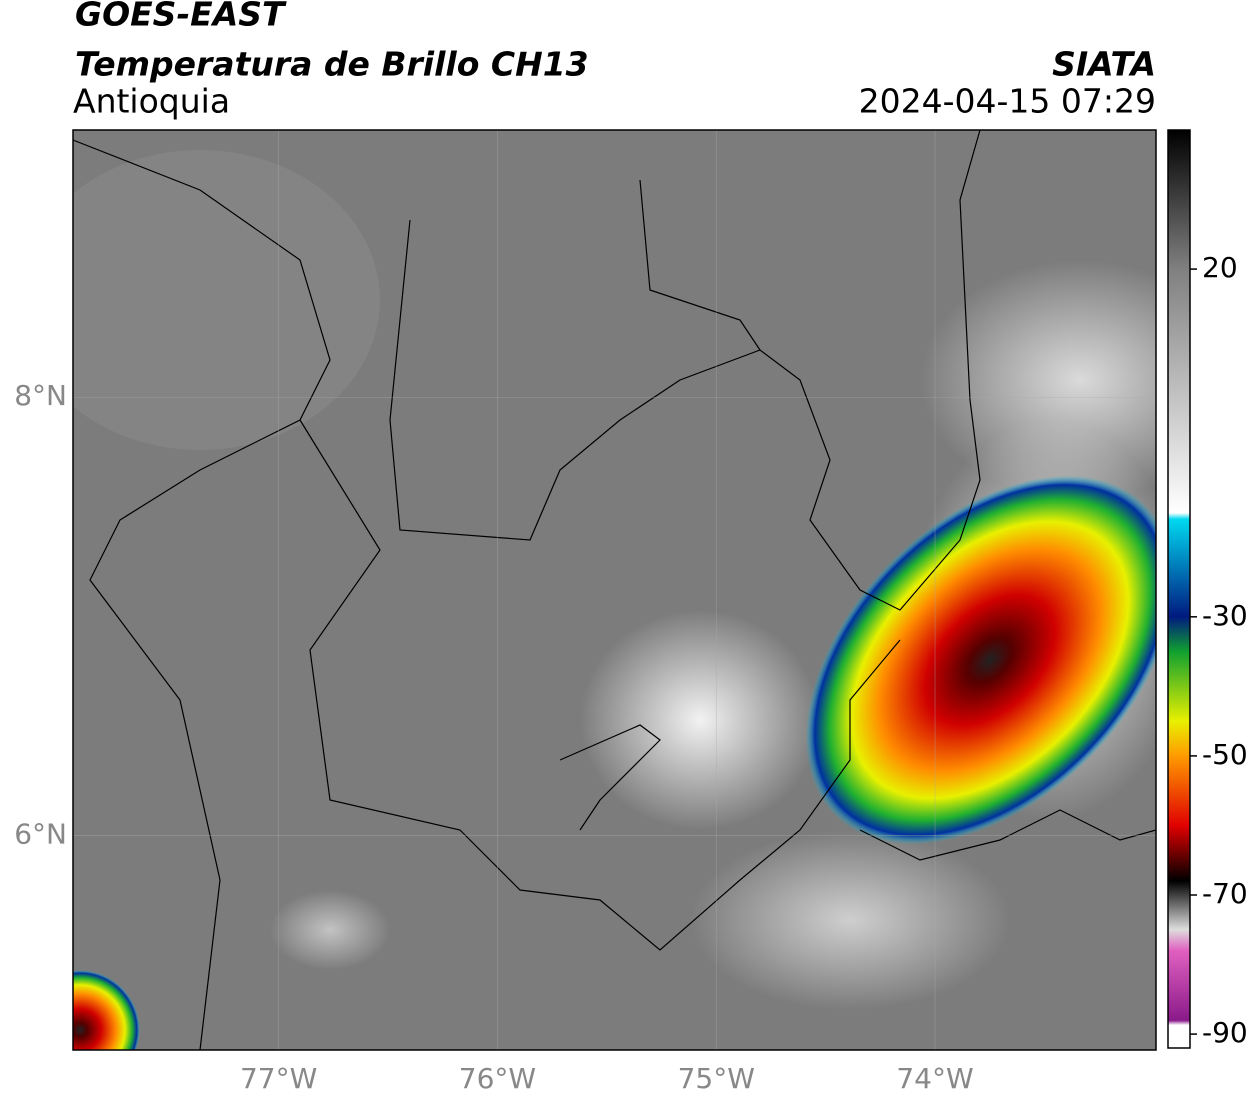 The width and height of the screenshot is (1252, 1099). Describe the element at coordinates (1225, 754) in the screenshot. I see `colorbar-tick-label: -50` at that location.